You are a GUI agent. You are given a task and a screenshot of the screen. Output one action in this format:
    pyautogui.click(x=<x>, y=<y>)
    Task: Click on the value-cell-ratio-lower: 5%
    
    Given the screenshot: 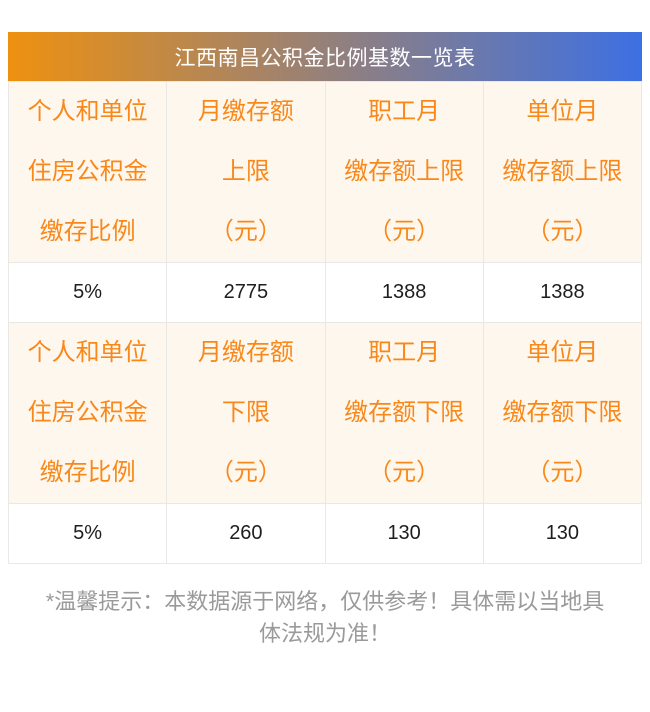 What is the action you would take?
    pyautogui.click(x=87, y=533)
    